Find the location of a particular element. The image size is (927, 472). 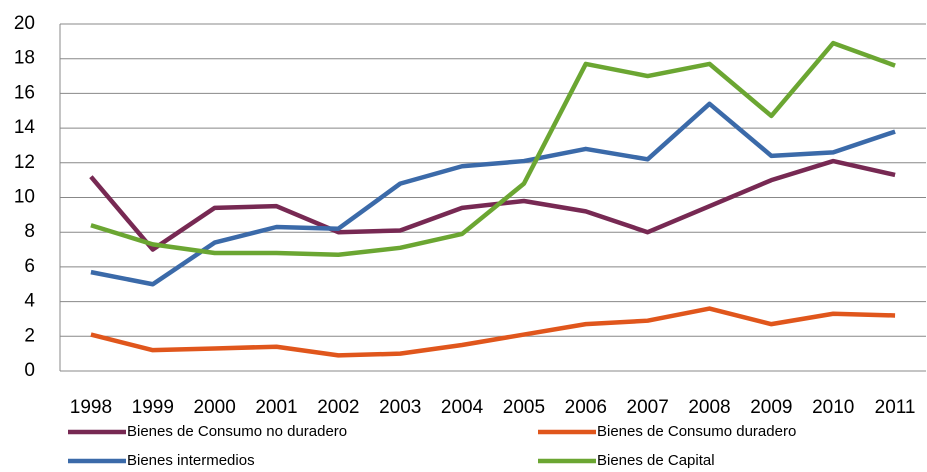

x-tick-label: 1999 is located at coordinates (153, 407).